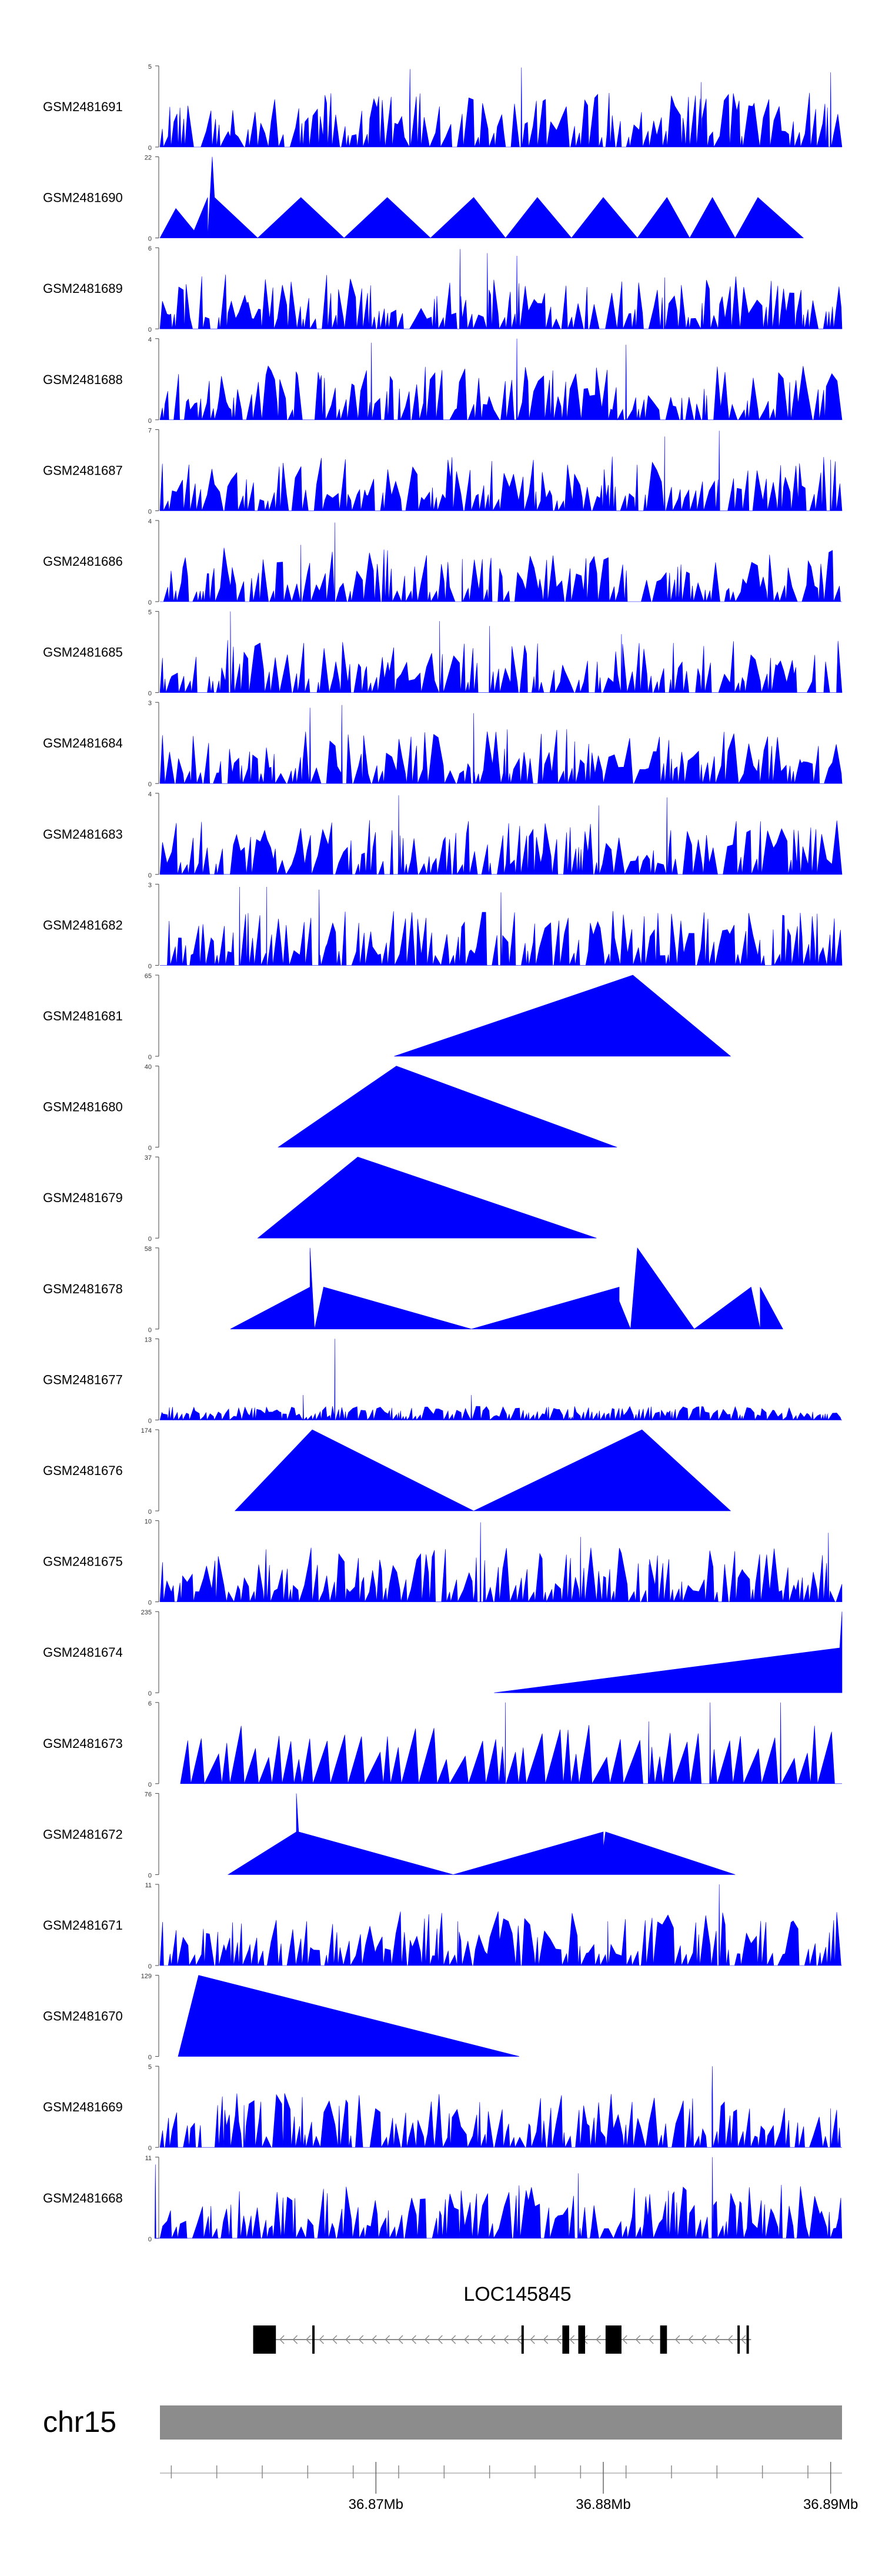 This screenshot has height=2576, width=882. I want to click on coverage-area-GSM2481687, so click(501, 471).